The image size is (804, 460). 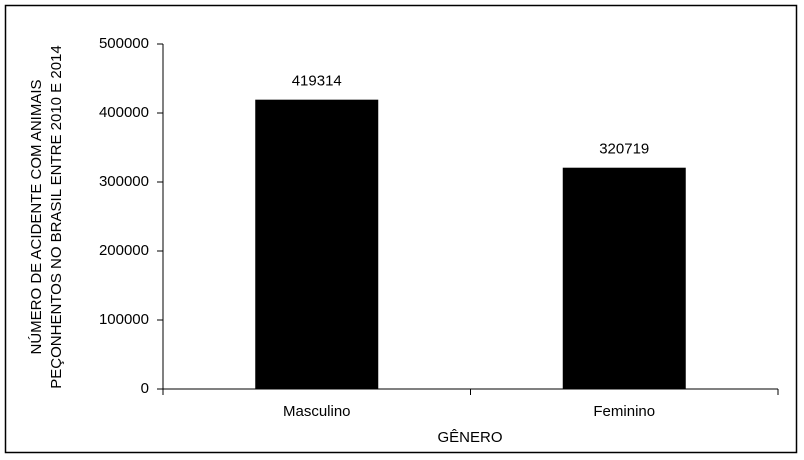 I want to click on x-tick-label: Feminino, so click(x=624, y=411).